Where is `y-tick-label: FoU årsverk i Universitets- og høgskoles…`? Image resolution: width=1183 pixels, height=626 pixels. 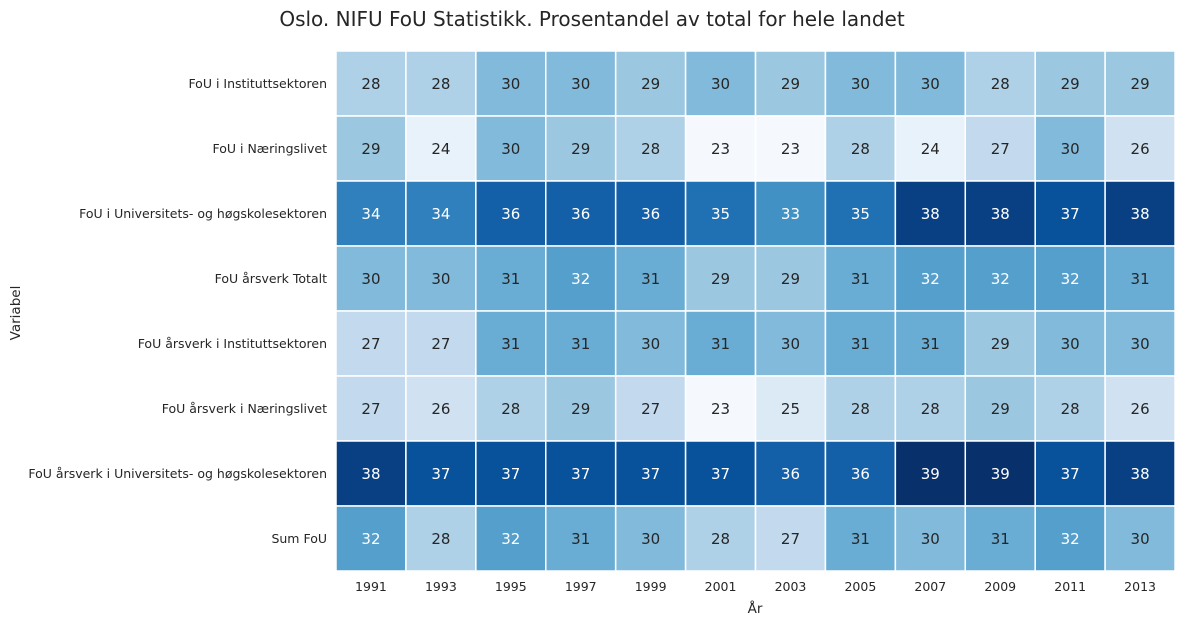
y-tick-label: FoU årsverk i Universitets- og høgskoles… is located at coordinates (177, 473).